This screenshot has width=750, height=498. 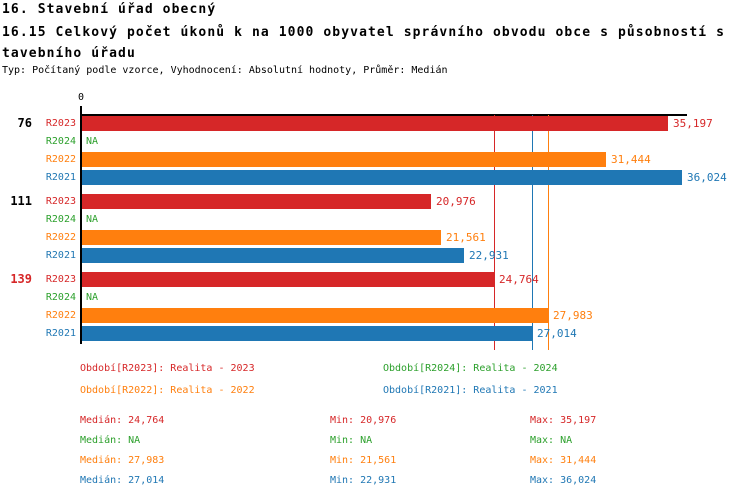 What do you see at coordinates (494, 232) in the screenshot?
I see `median-line-red` at bounding box center [494, 232].